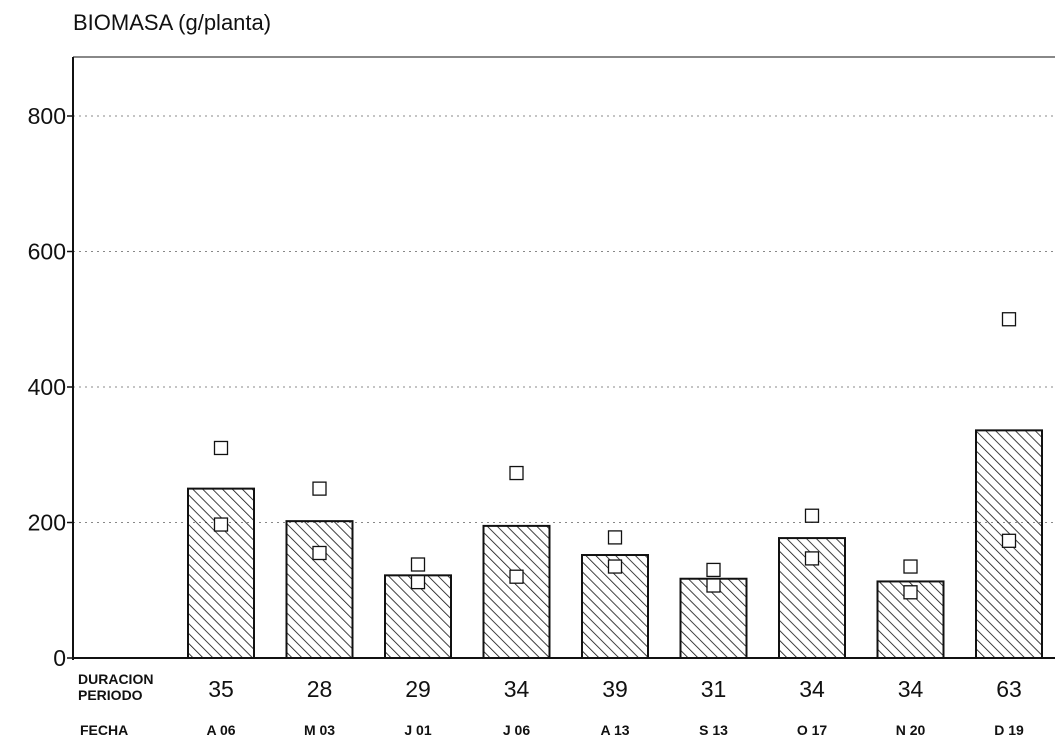 The image size is (1055, 742). I want to click on duration-label-7: 34, so click(812, 689).